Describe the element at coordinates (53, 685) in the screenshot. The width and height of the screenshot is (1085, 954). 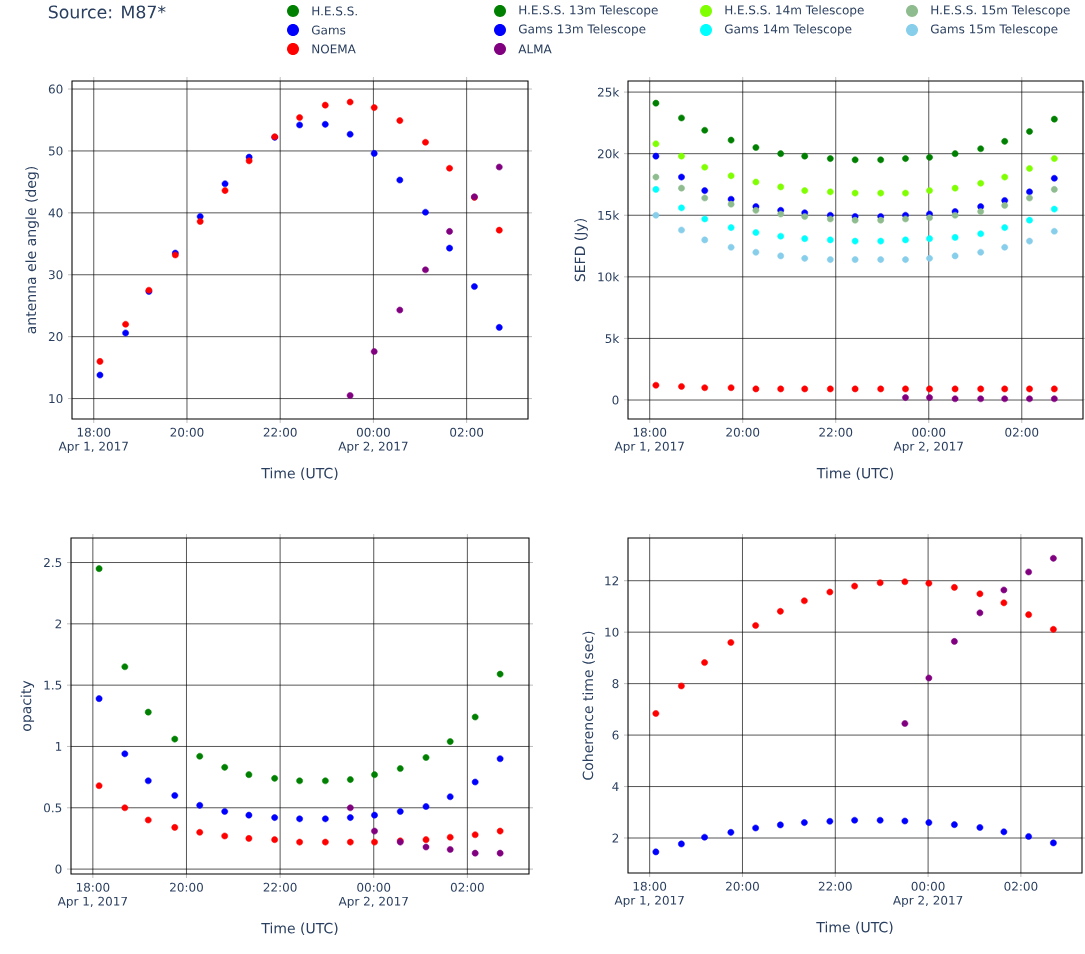
I see `y-tick-label: 1.5` at that location.